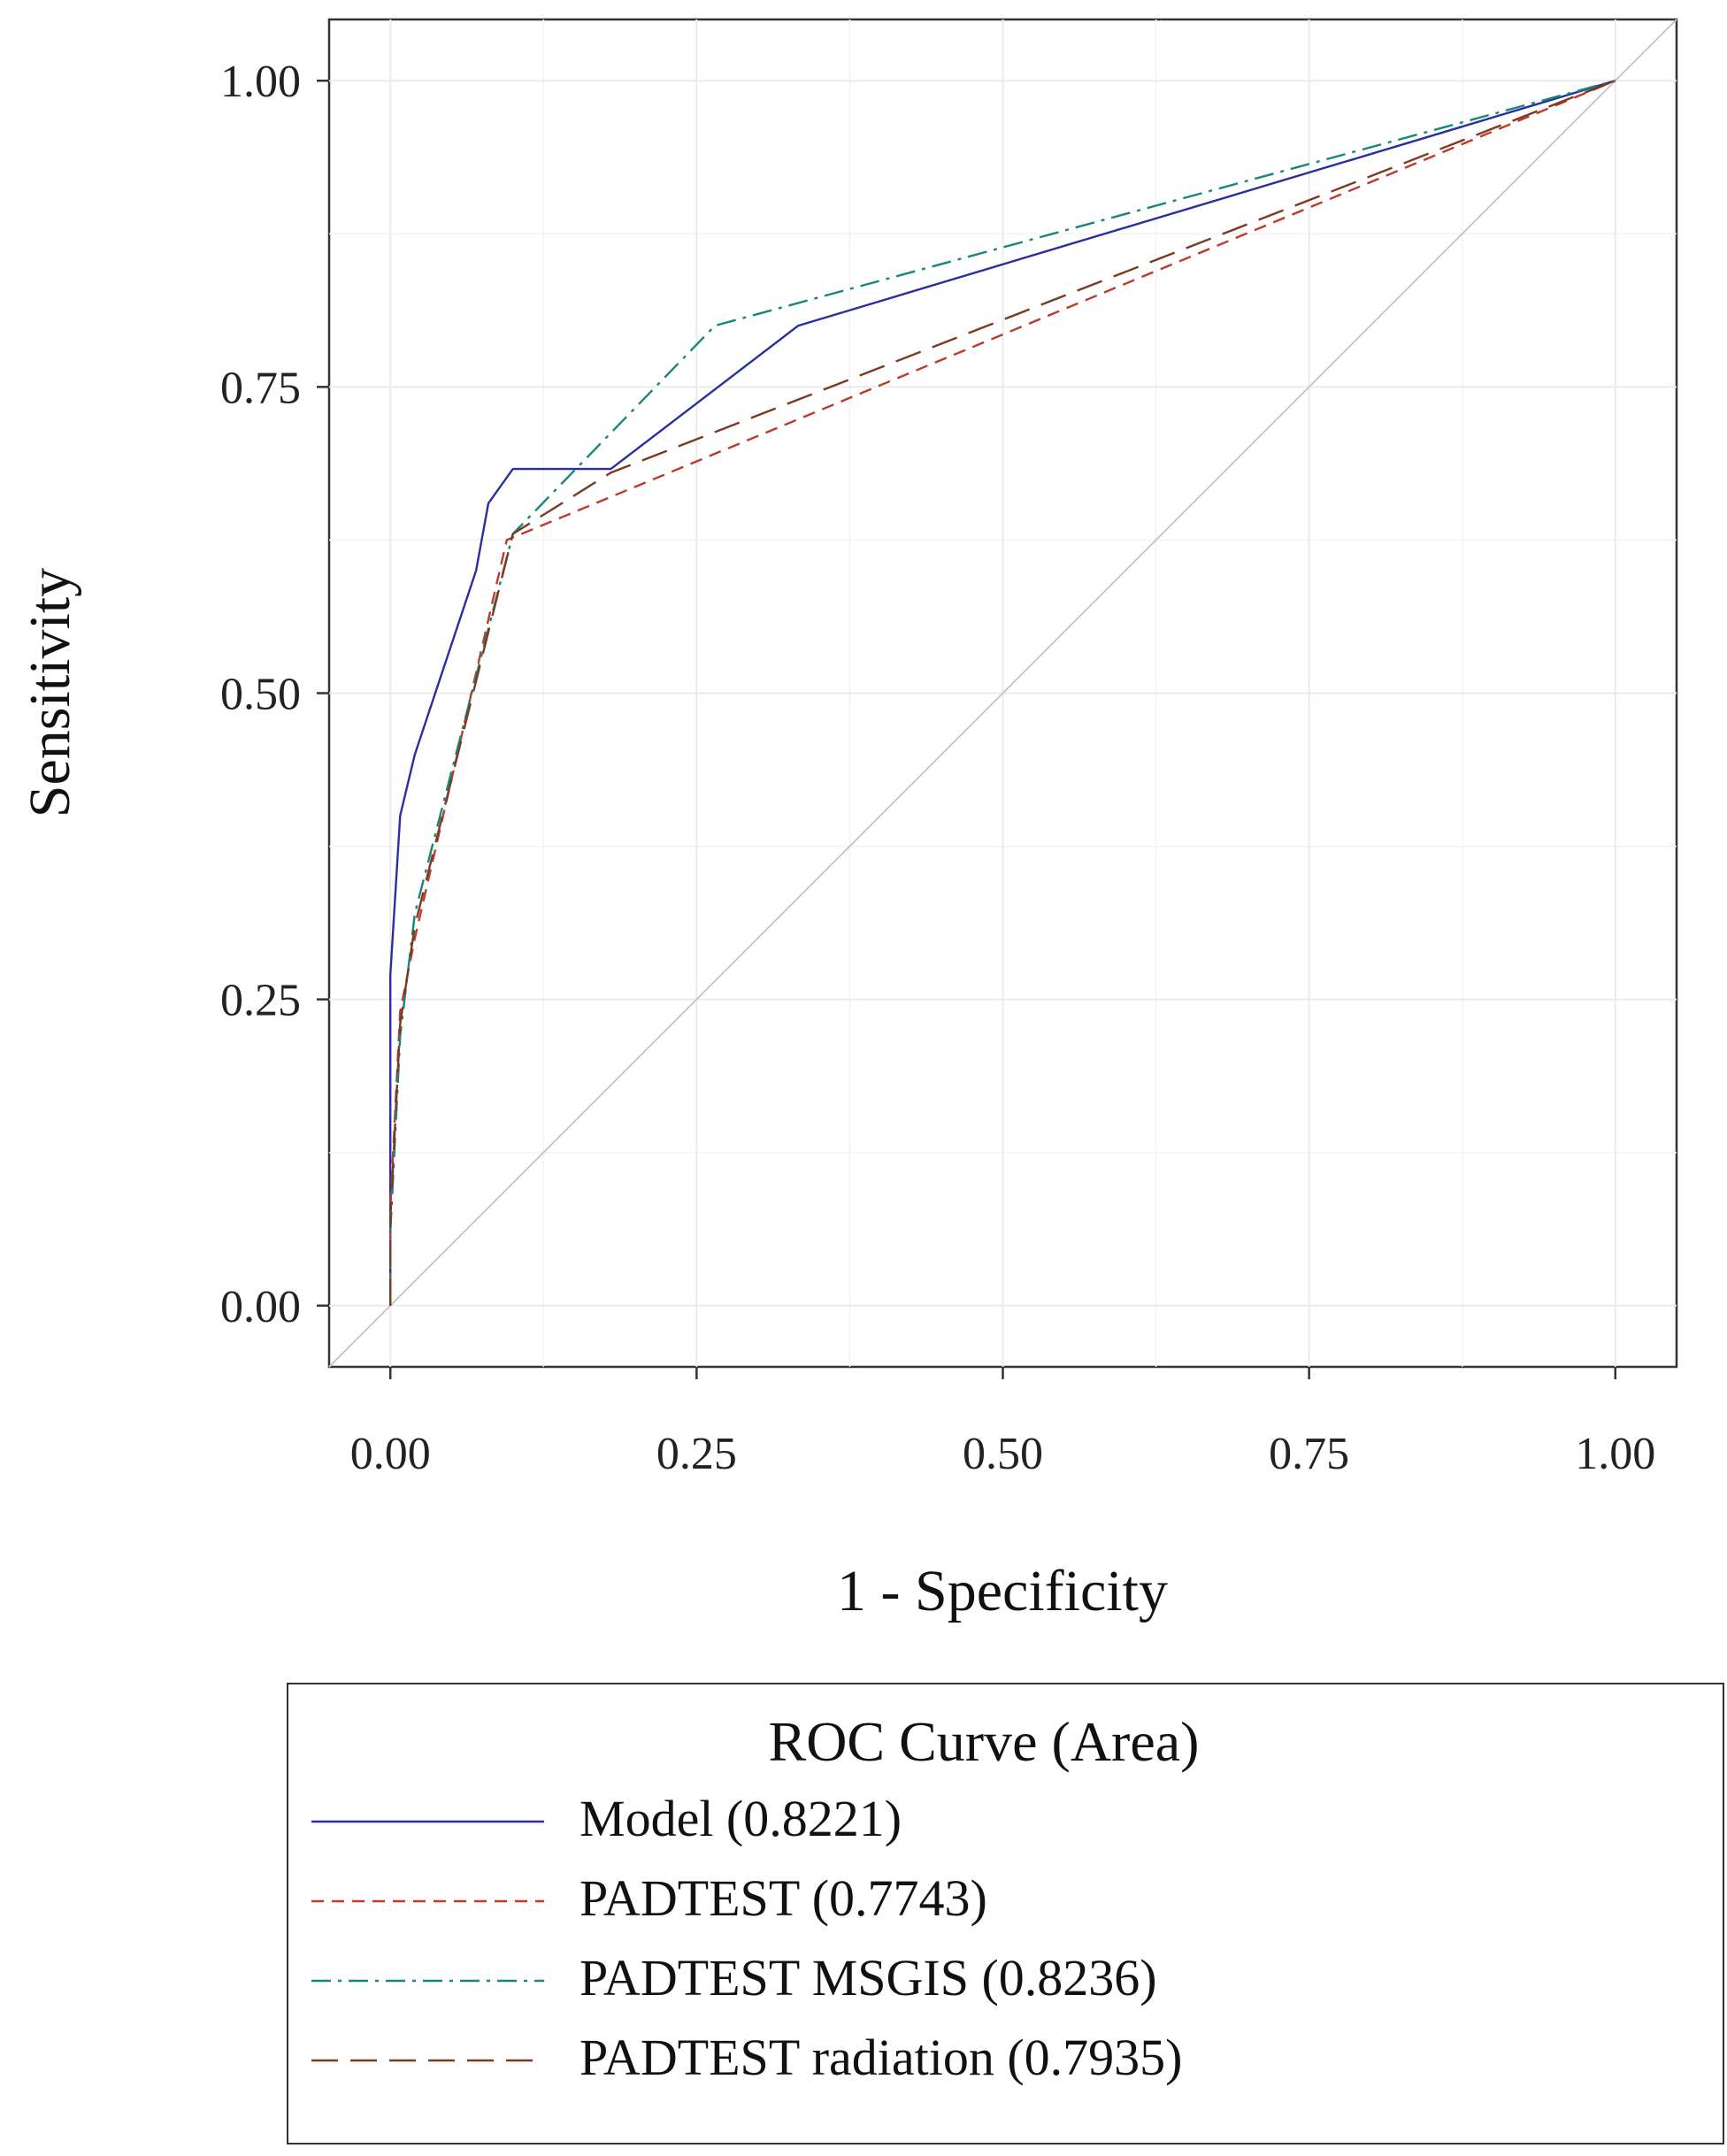 This screenshot has width=1727, height=2156. Describe the element at coordinates (985, 1741) in the screenshot. I see `legend-title: ROC Curve (Area)` at that location.